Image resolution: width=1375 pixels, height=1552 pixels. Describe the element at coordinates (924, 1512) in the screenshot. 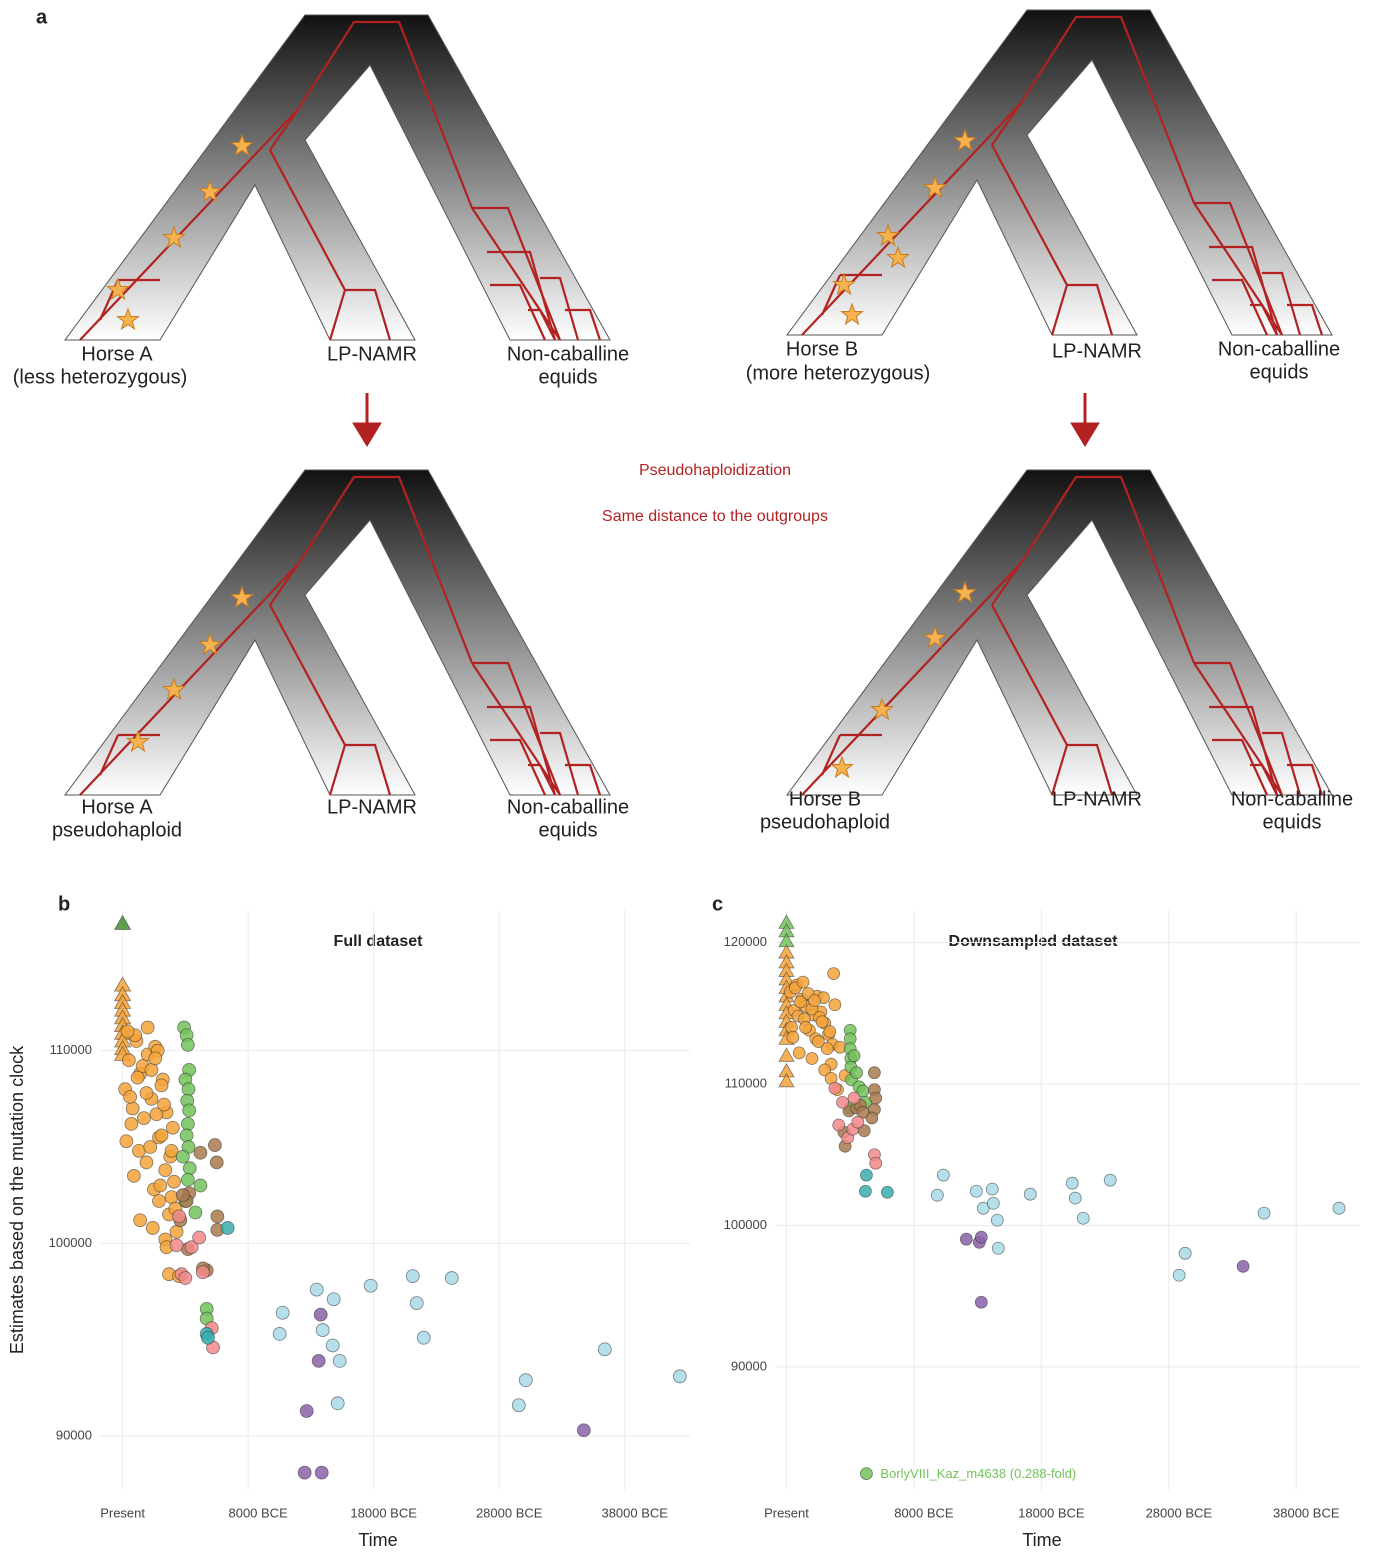

I see `x-tick-label: 8000 BCE` at that location.